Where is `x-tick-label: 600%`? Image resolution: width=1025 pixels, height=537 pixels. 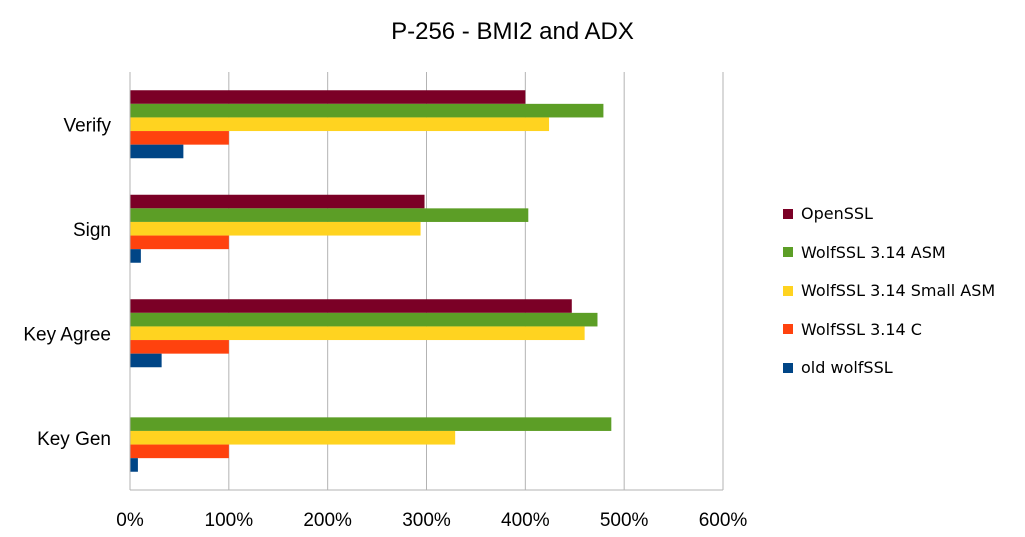 x-tick-label: 600% is located at coordinates (723, 520).